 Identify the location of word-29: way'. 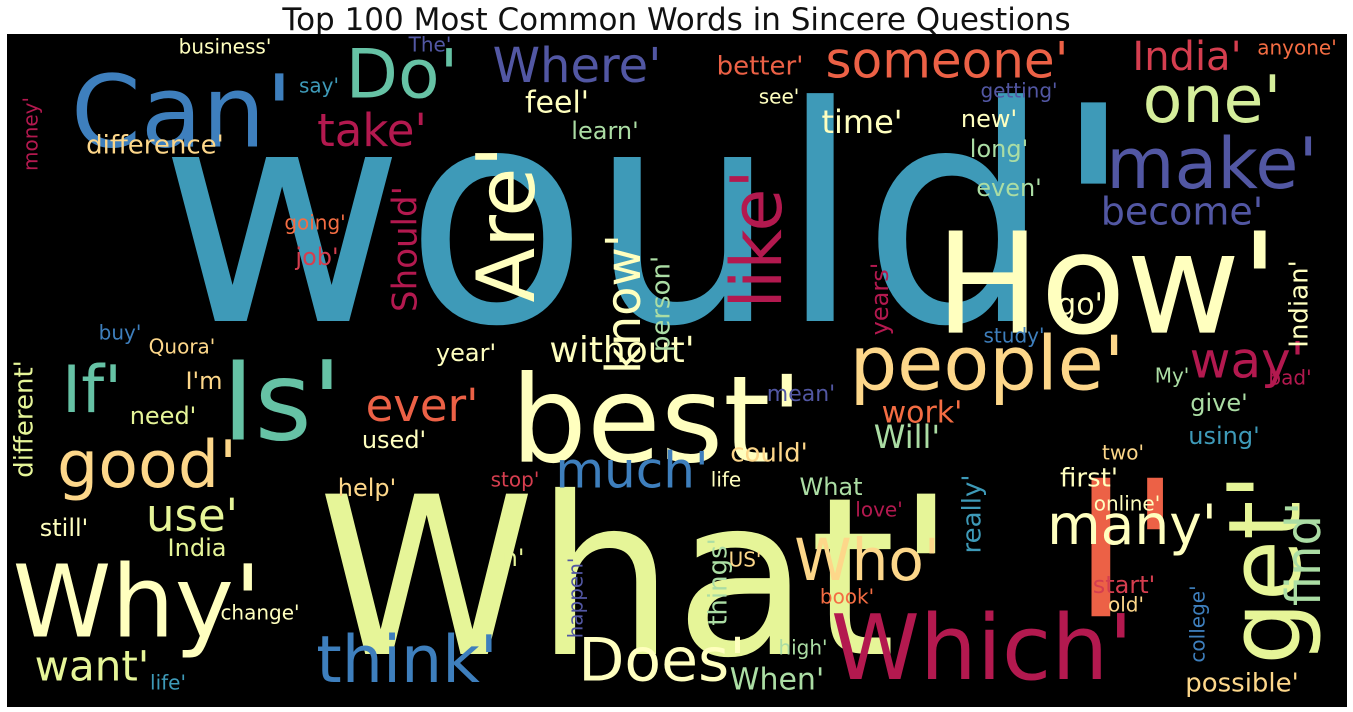
(1247, 361).